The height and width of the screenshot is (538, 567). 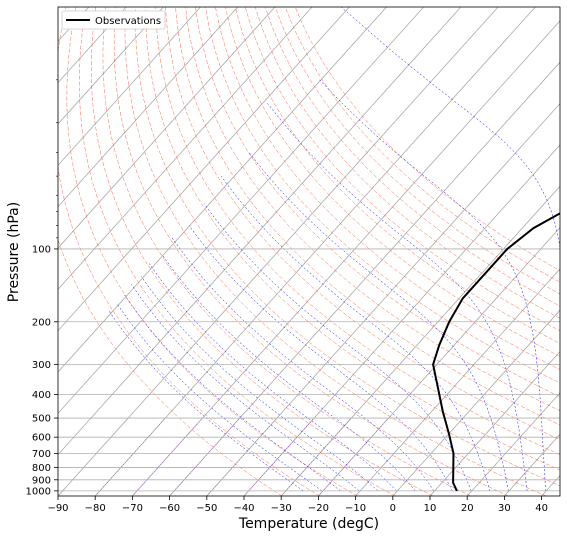 What do you see at coordinates (38, 491) in the screenshot?
I see `y-tick-label: 1000` at bounding box center [38, 491].